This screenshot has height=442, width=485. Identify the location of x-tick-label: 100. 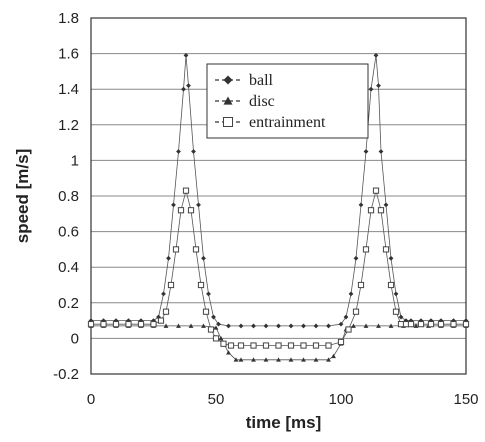
(340, 399).